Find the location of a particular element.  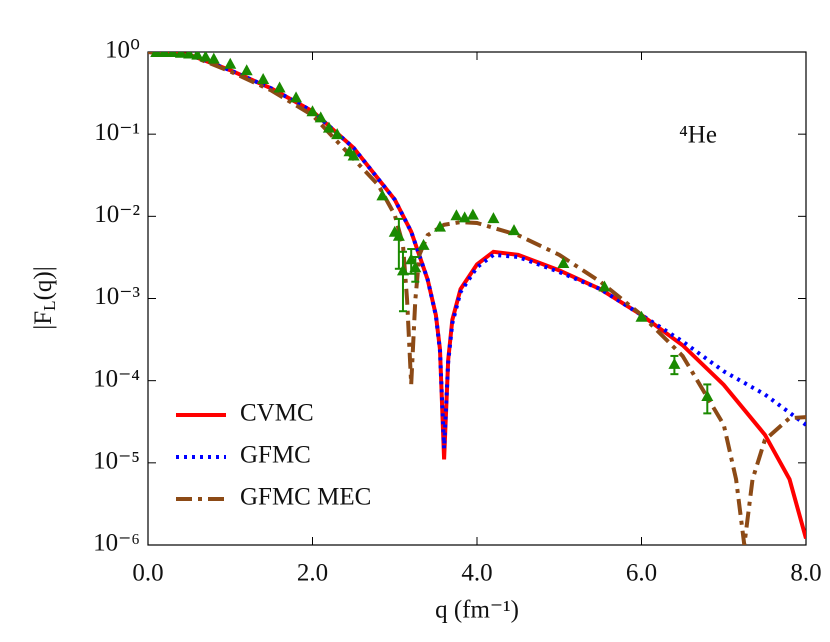

y-axis-label: |FL(q)| is located at coordinates (44, 297).